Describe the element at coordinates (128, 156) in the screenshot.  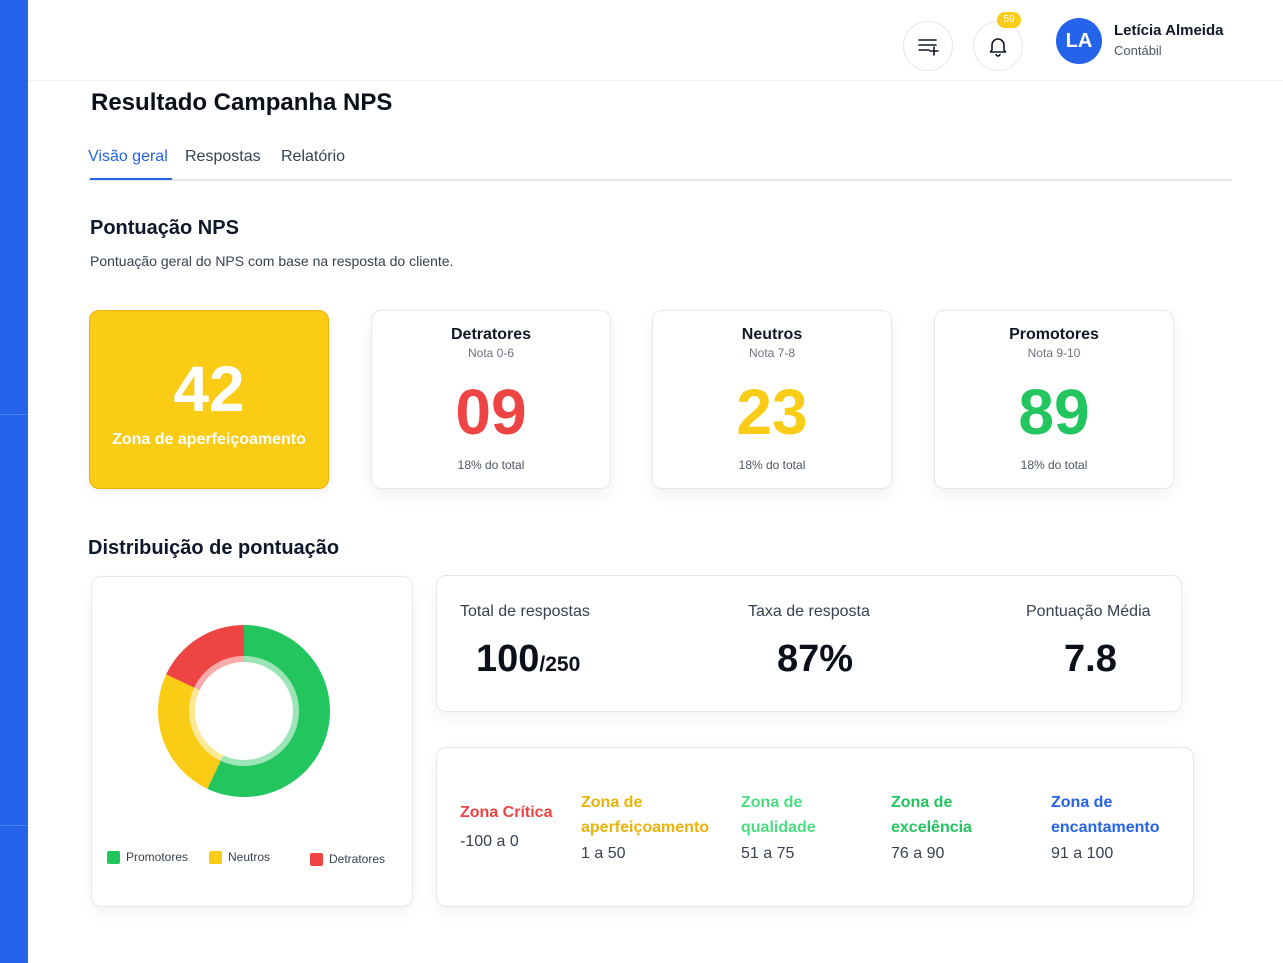
I see `tab-overview: Visão geral` at that location.